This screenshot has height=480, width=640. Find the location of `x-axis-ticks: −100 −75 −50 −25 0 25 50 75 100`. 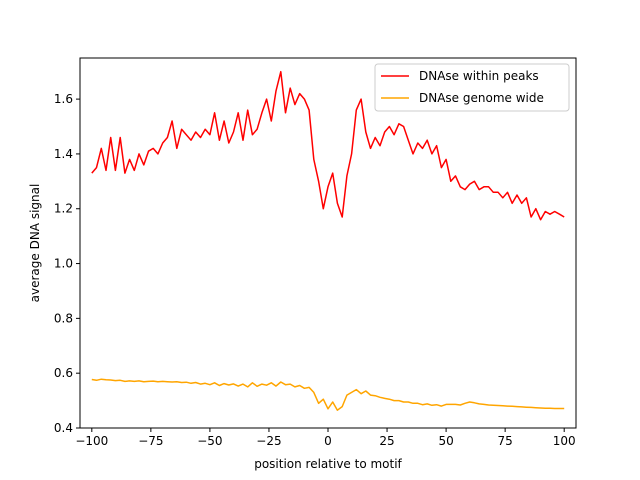

x-axis-ticks: −100 −75 −50 −25 0 25 50 75 100 is located at coordinates (325, 438).